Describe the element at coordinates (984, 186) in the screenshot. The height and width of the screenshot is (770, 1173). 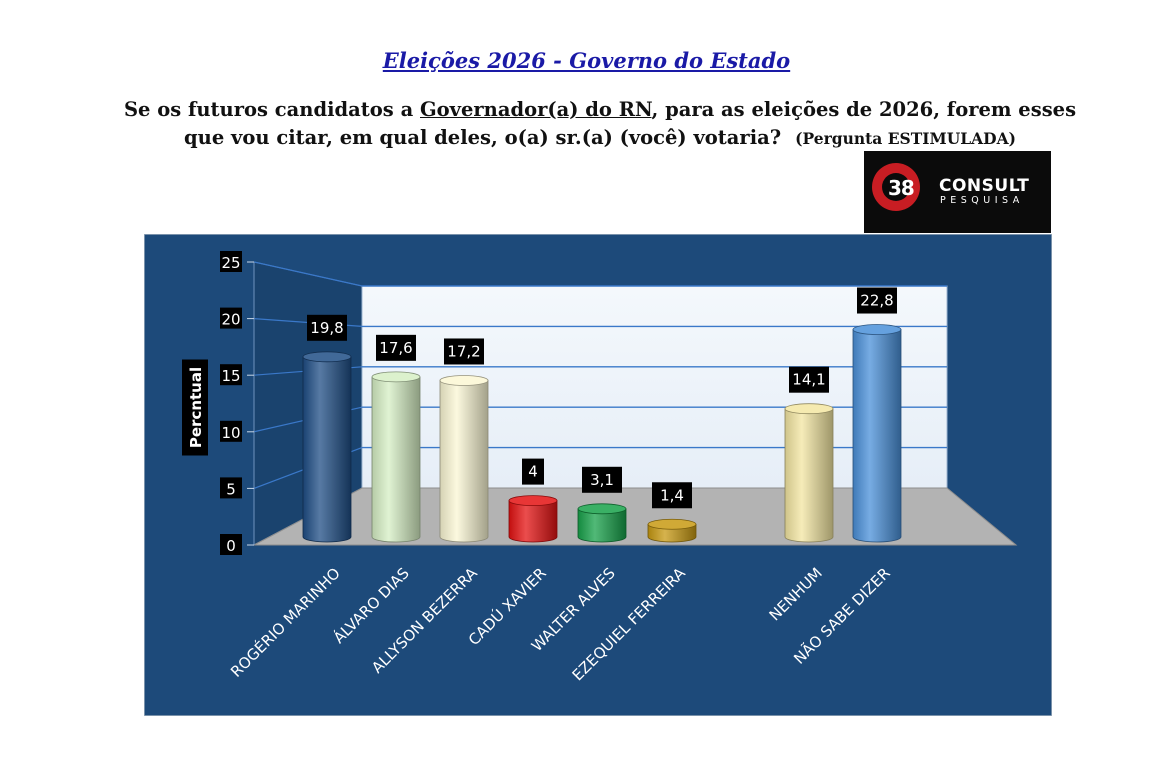
I see `logo-brand: CONSULT` at that location.